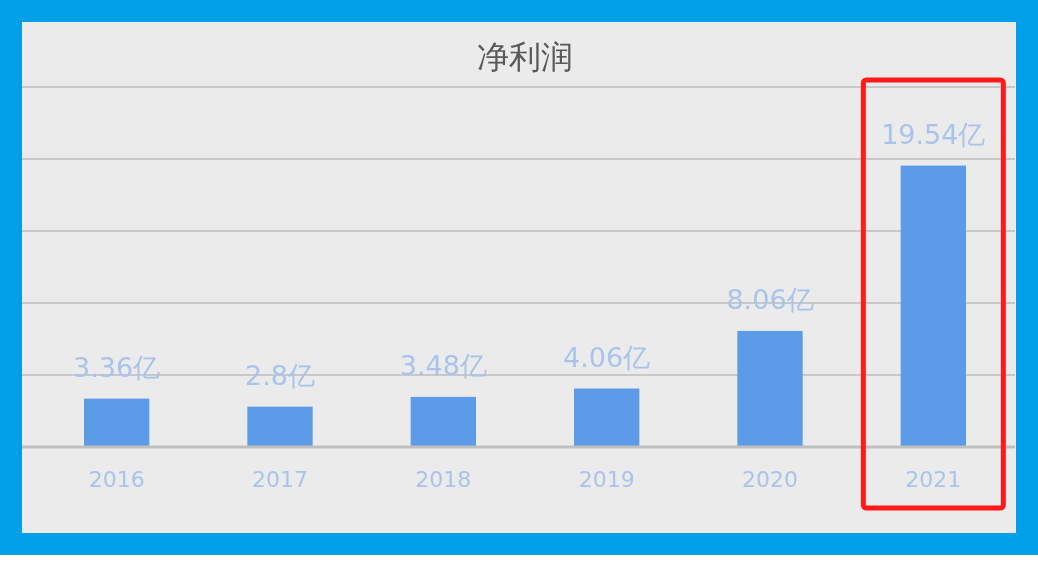  I want to click on data-label: 4.06亿, so click(607, 357).